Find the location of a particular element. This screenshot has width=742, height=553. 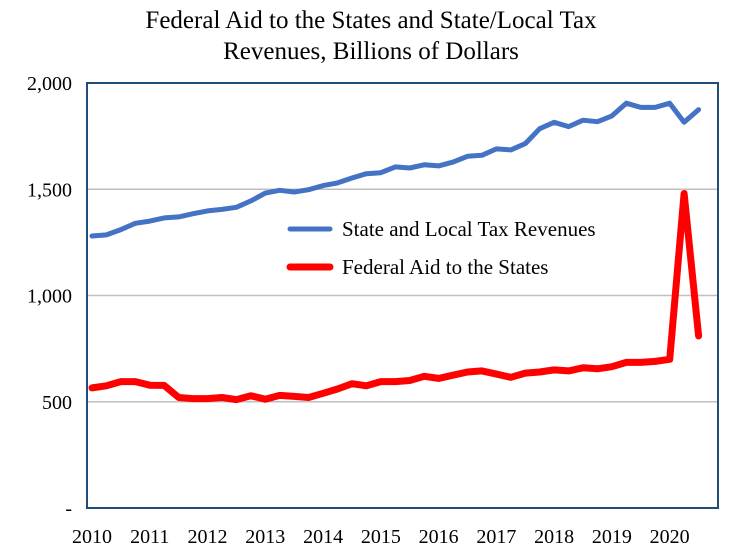

x-tick-label: 2018 is located at coordinates (554, 537).